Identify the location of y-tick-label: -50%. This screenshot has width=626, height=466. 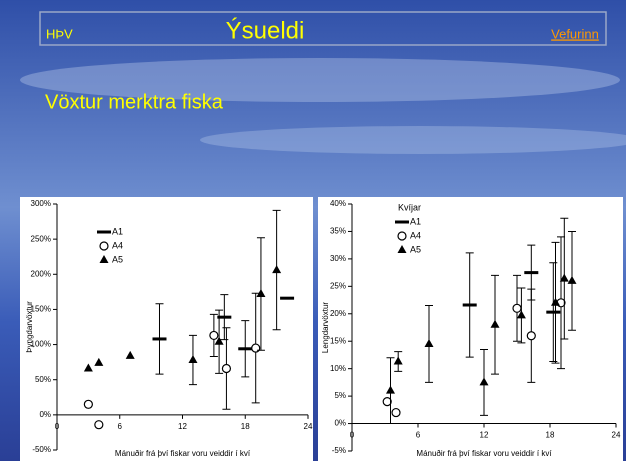
(41, 449).